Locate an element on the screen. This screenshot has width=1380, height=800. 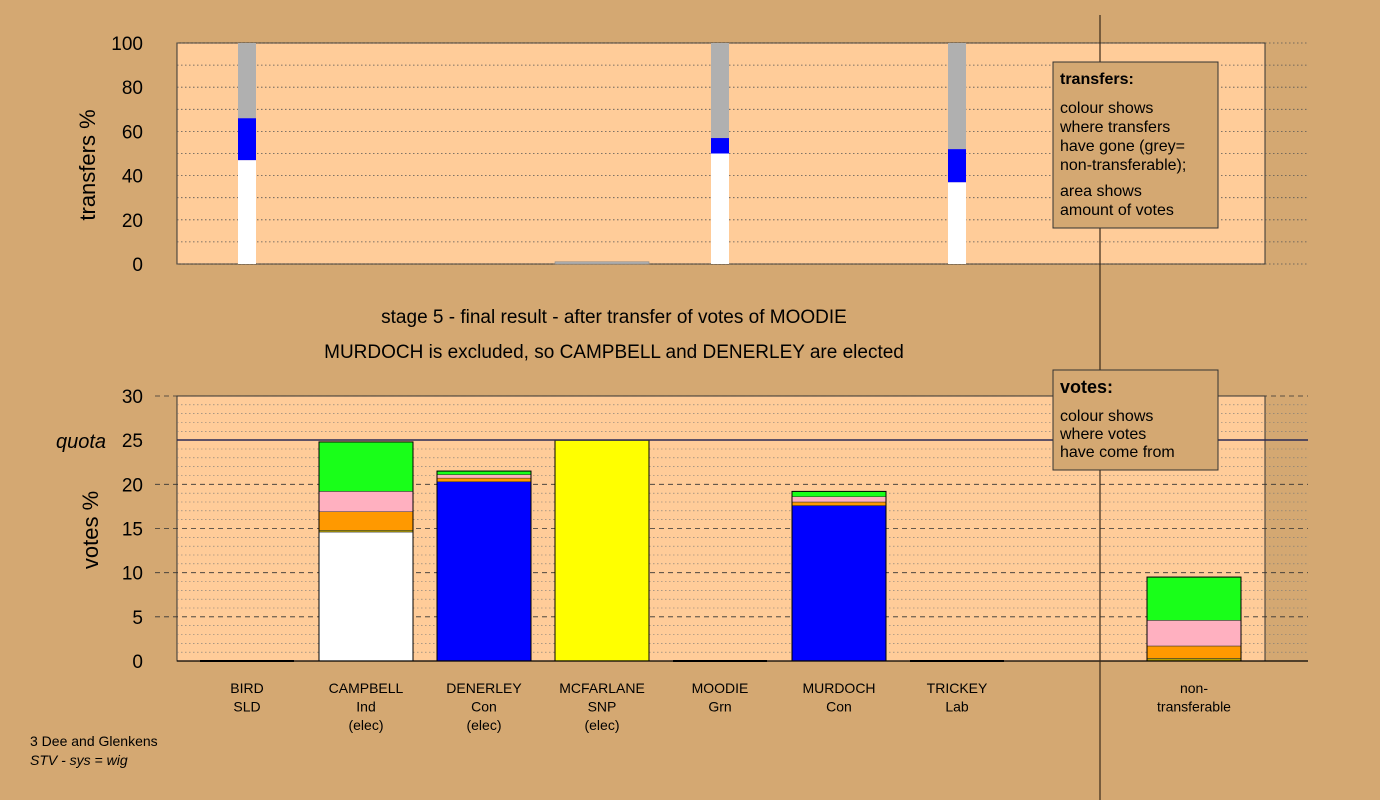
transfers-legend-line: area shows is located at coordinates (1101, 191).